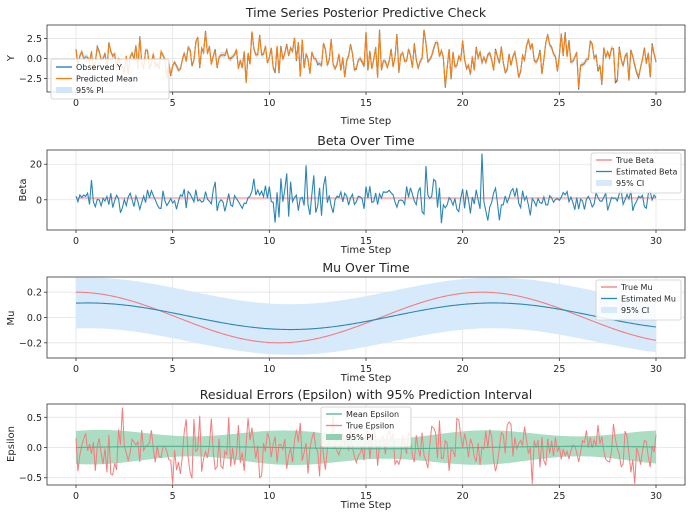  I want to click on y-ticks: −0.5 0.0 0.5, so click(33, 448).